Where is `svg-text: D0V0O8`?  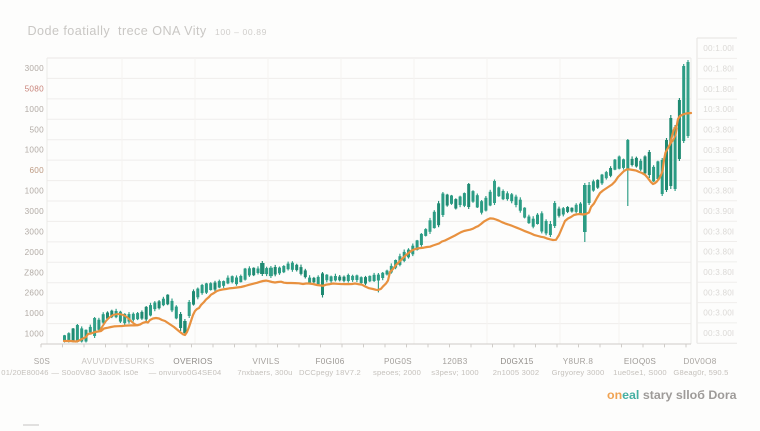 svg-text: D0V0O8 is located at coordinates (699, 361).